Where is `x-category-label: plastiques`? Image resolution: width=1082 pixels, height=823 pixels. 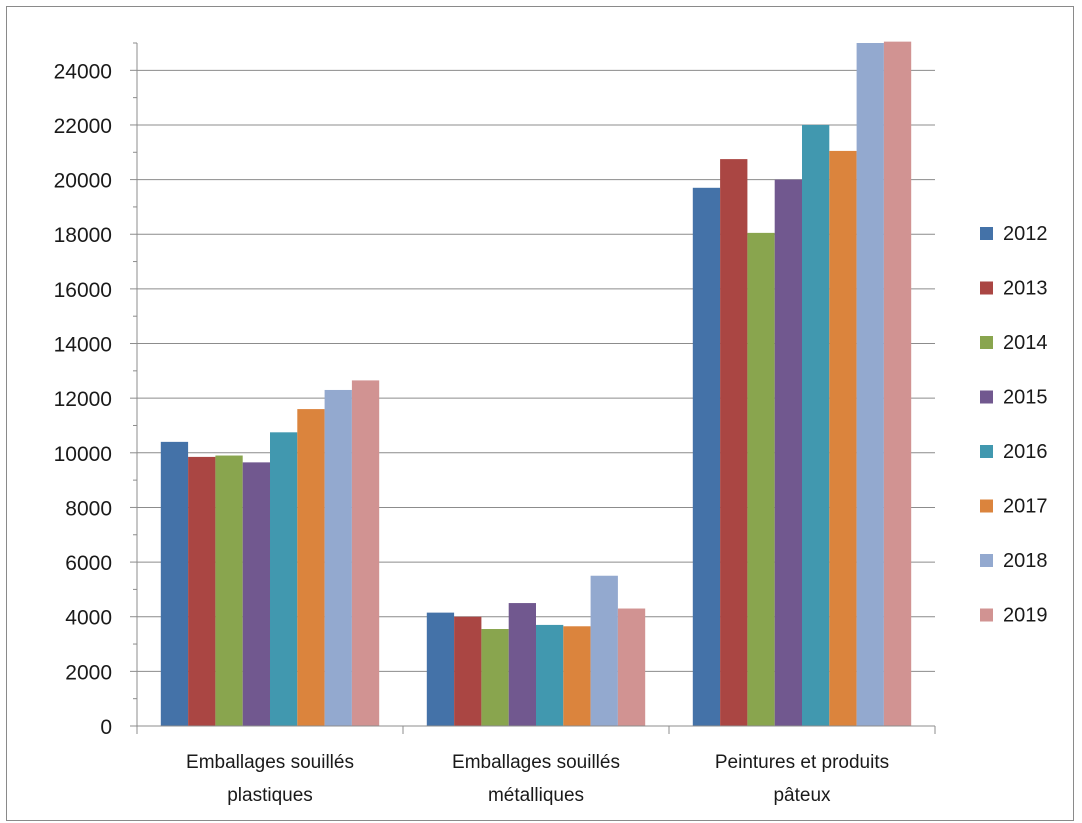 x-category-label: plastiques is located at coordinates (270, 795).